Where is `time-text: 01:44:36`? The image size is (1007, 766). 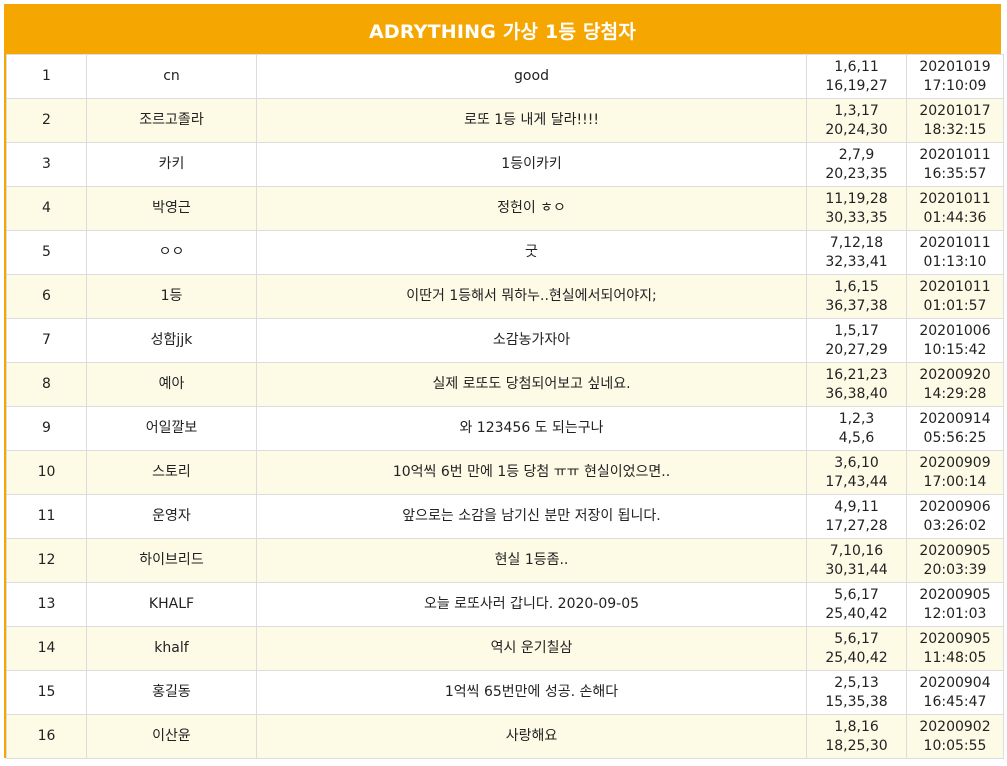 time-text: 01:44:36 is located at coordinates (955, 217).